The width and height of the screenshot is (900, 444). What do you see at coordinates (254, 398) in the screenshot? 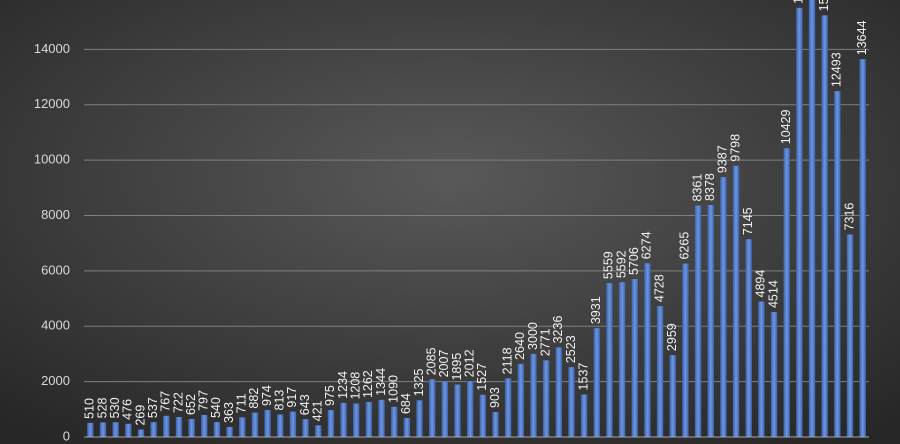
I see `data-label: 882` at bounding box center [254, 398].